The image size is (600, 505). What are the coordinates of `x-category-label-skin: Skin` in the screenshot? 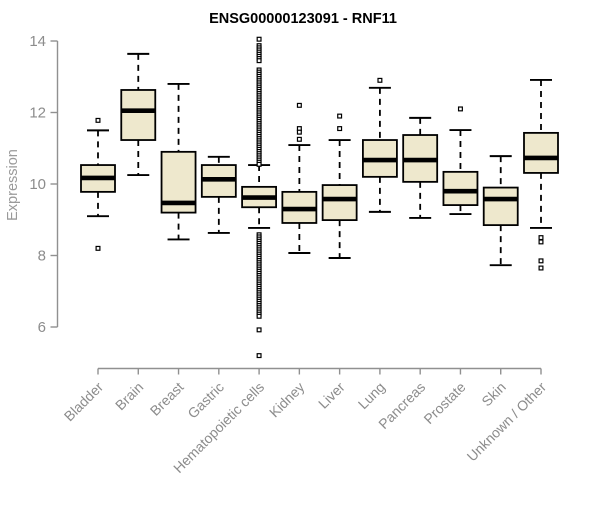 It's located at (493, 394).